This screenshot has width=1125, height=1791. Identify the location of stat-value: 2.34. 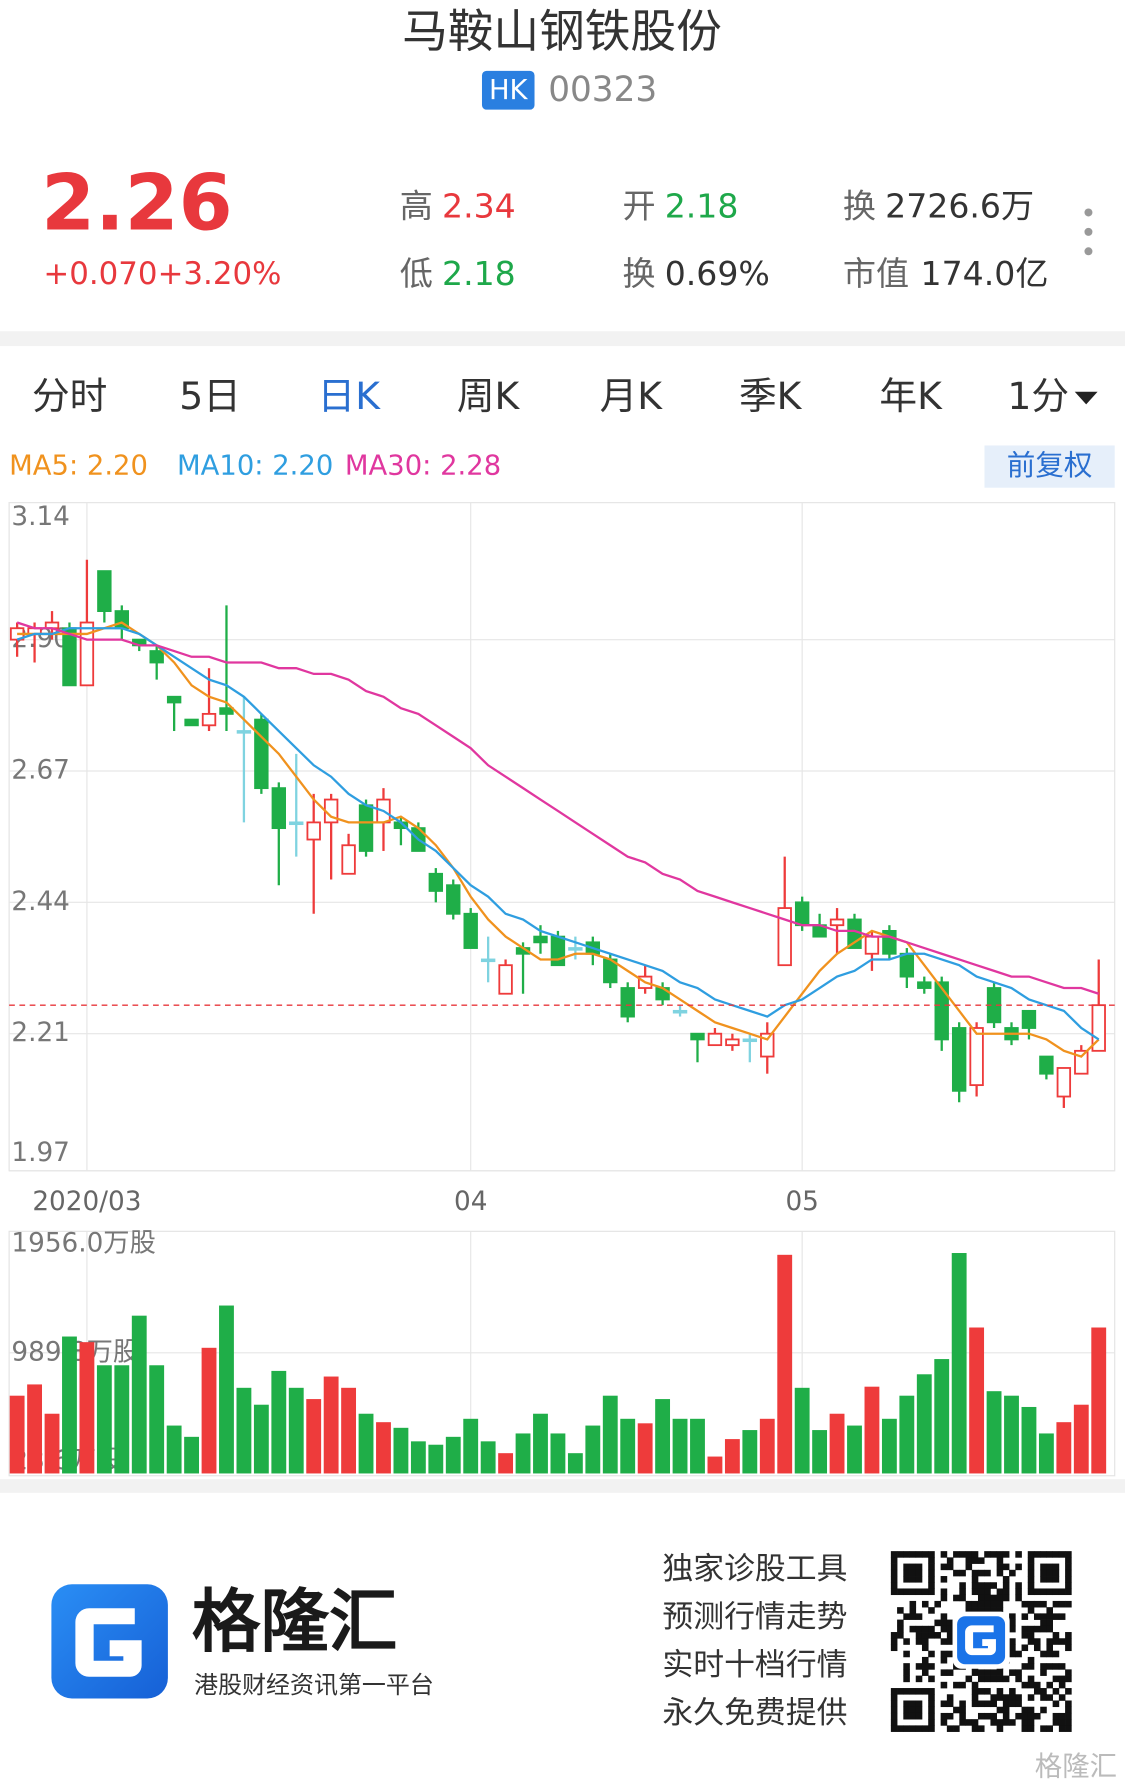
(479, 205).